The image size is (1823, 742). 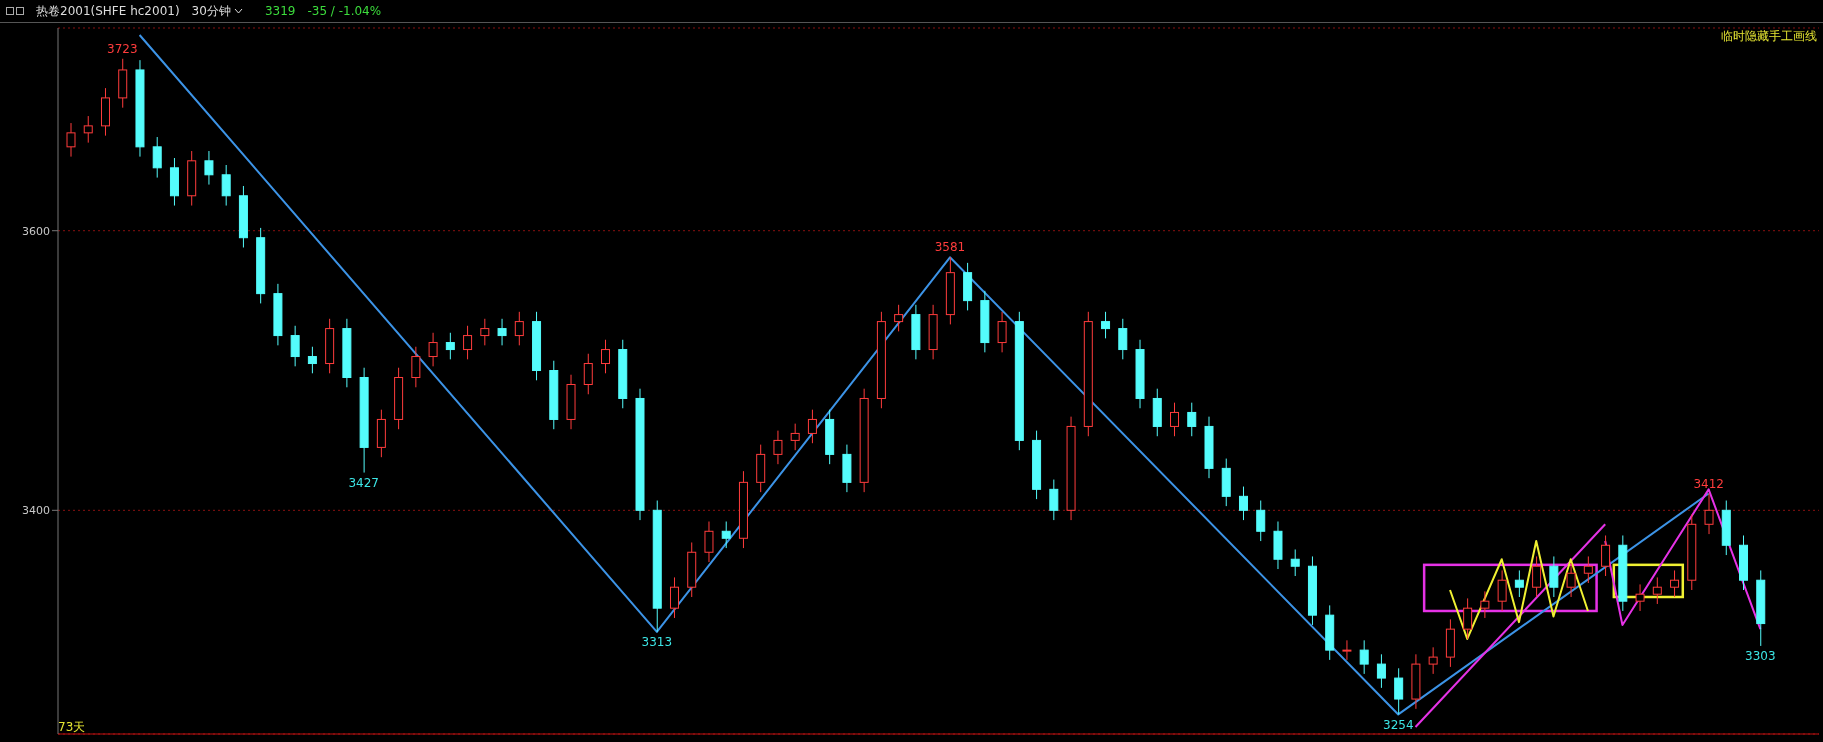 What do you see at coordinates (108, 11) in the screenshot?
I see `chart-title: 热卷2001(SHFE hc2001)` at bounding box center [108, 11].